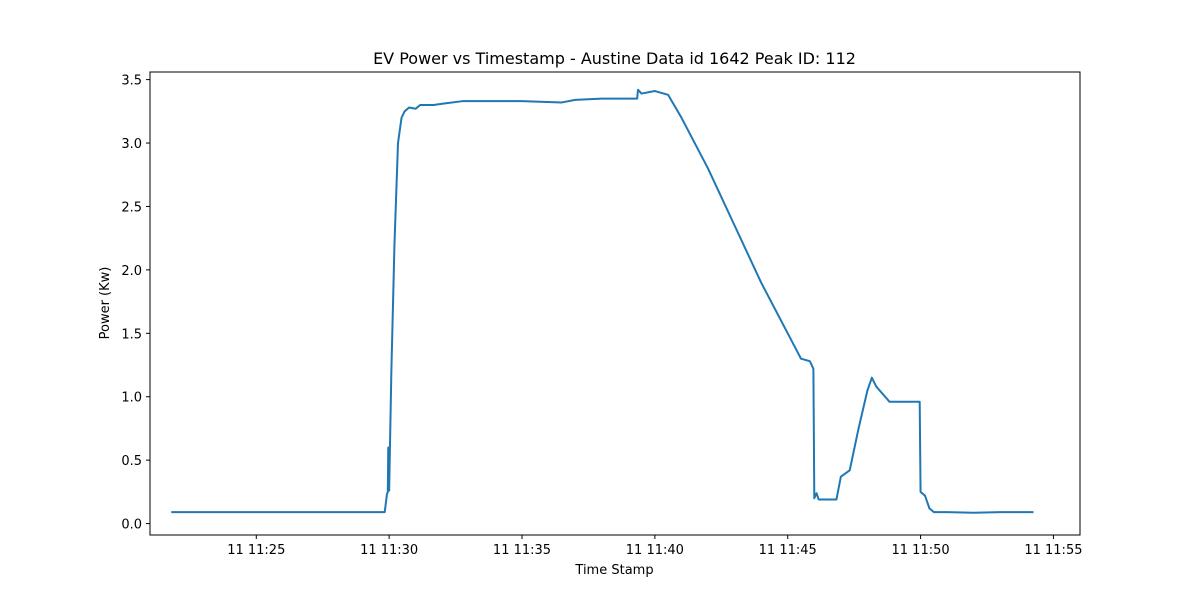  I want to click on x-tick-label: 11 11:35, so click(522, 550).